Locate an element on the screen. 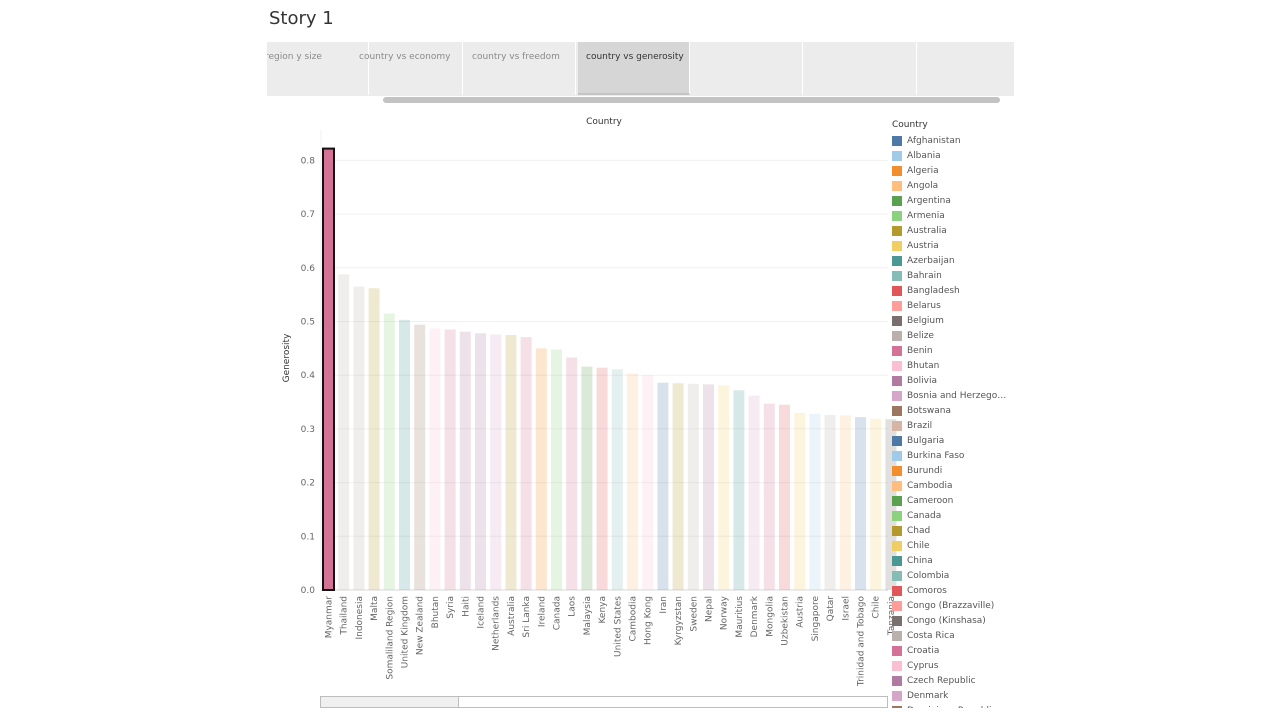 Image resolution: width=1280 pixels, height=720 pixels. bar-norway is located at coordinates (724, 487).